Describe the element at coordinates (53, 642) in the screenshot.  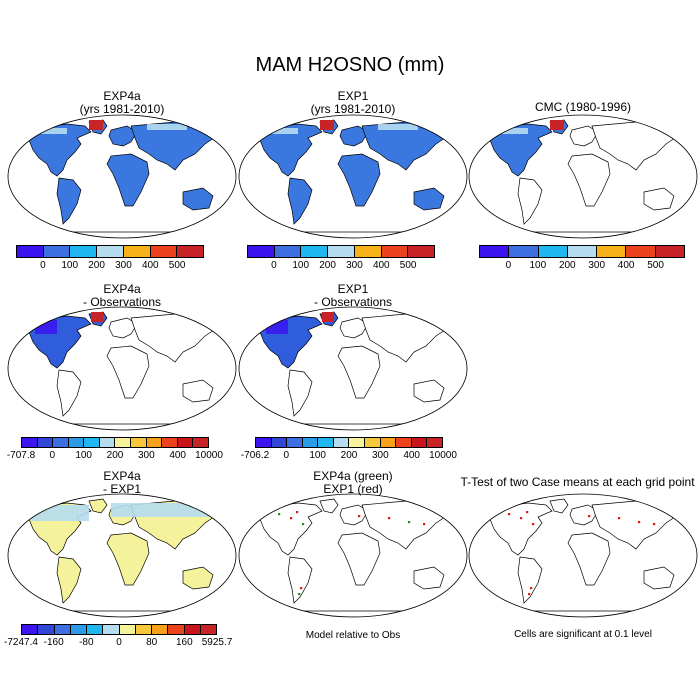
I see `colorbar-label: -160` at that location.